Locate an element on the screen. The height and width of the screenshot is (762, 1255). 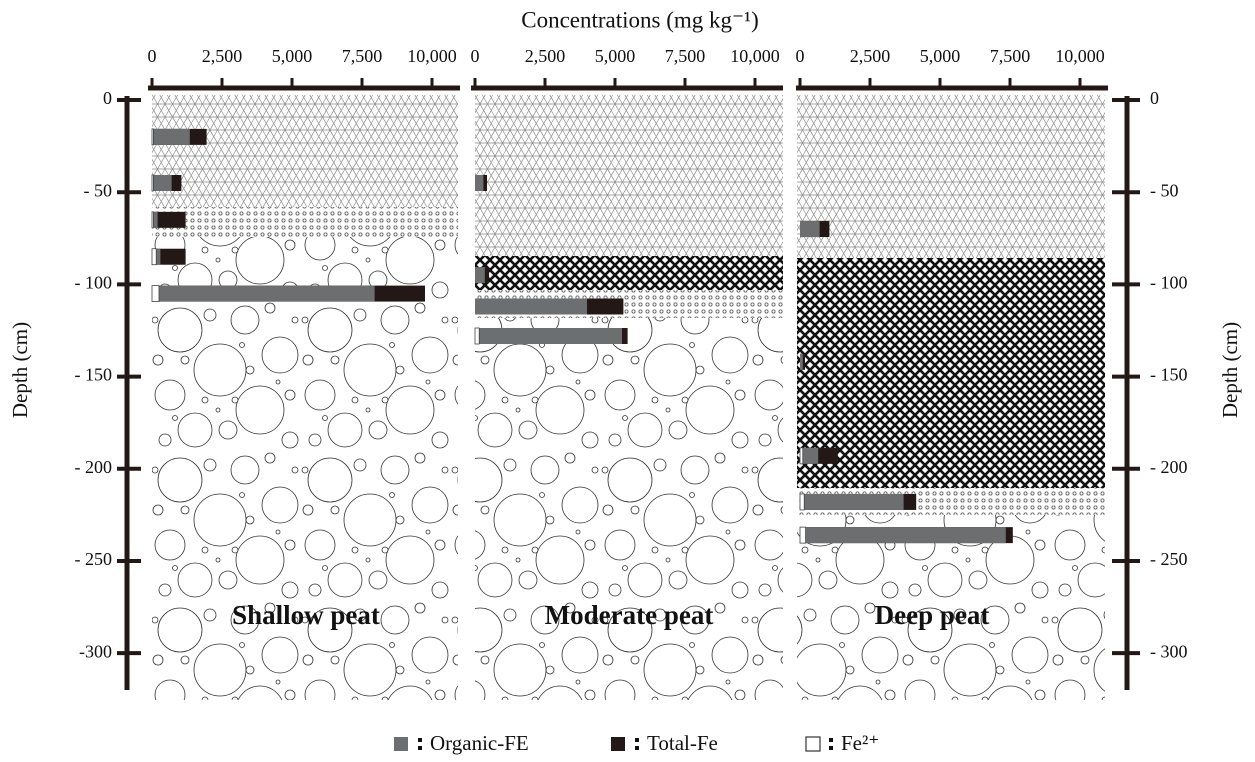
legend-label: Fe²⁺ is located at coordinates (860, 743).